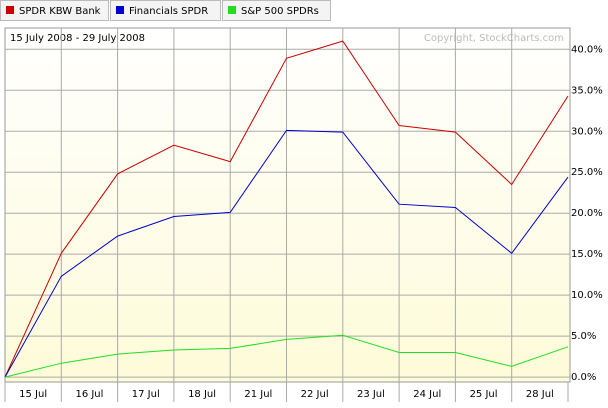  Describe the element at coordinates (89, 394) in the screenshot. I see `x-tick-label: 16 Jul` at that location.